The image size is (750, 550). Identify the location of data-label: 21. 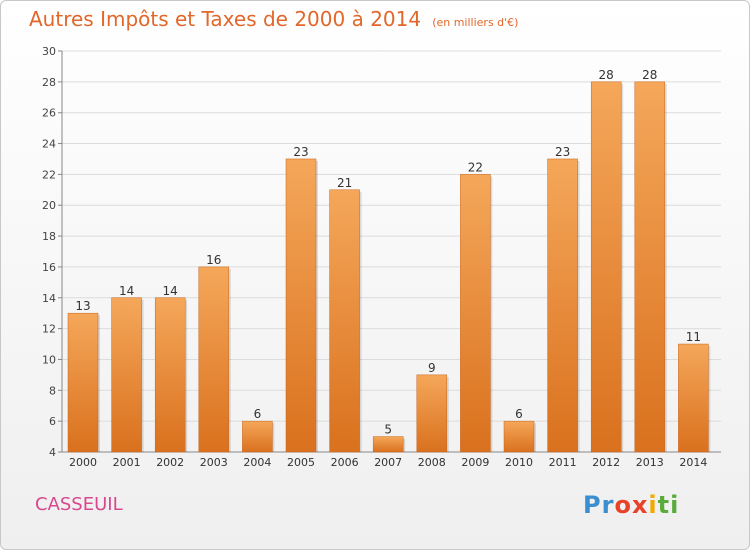
(344, 183).